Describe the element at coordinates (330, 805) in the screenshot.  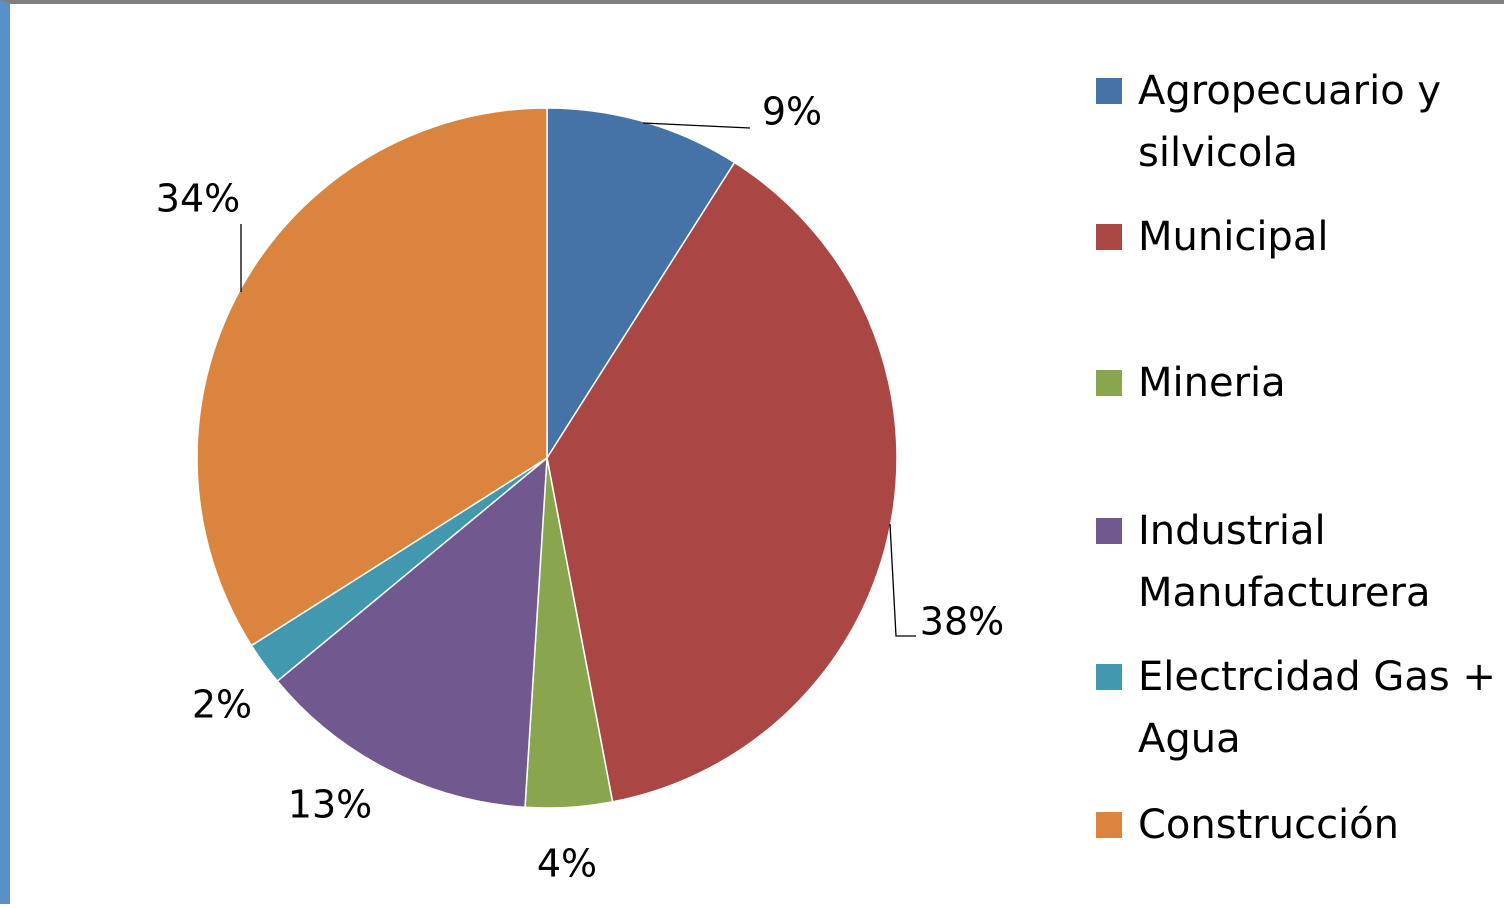
I see `data-label-industrial: 13%` at that location.